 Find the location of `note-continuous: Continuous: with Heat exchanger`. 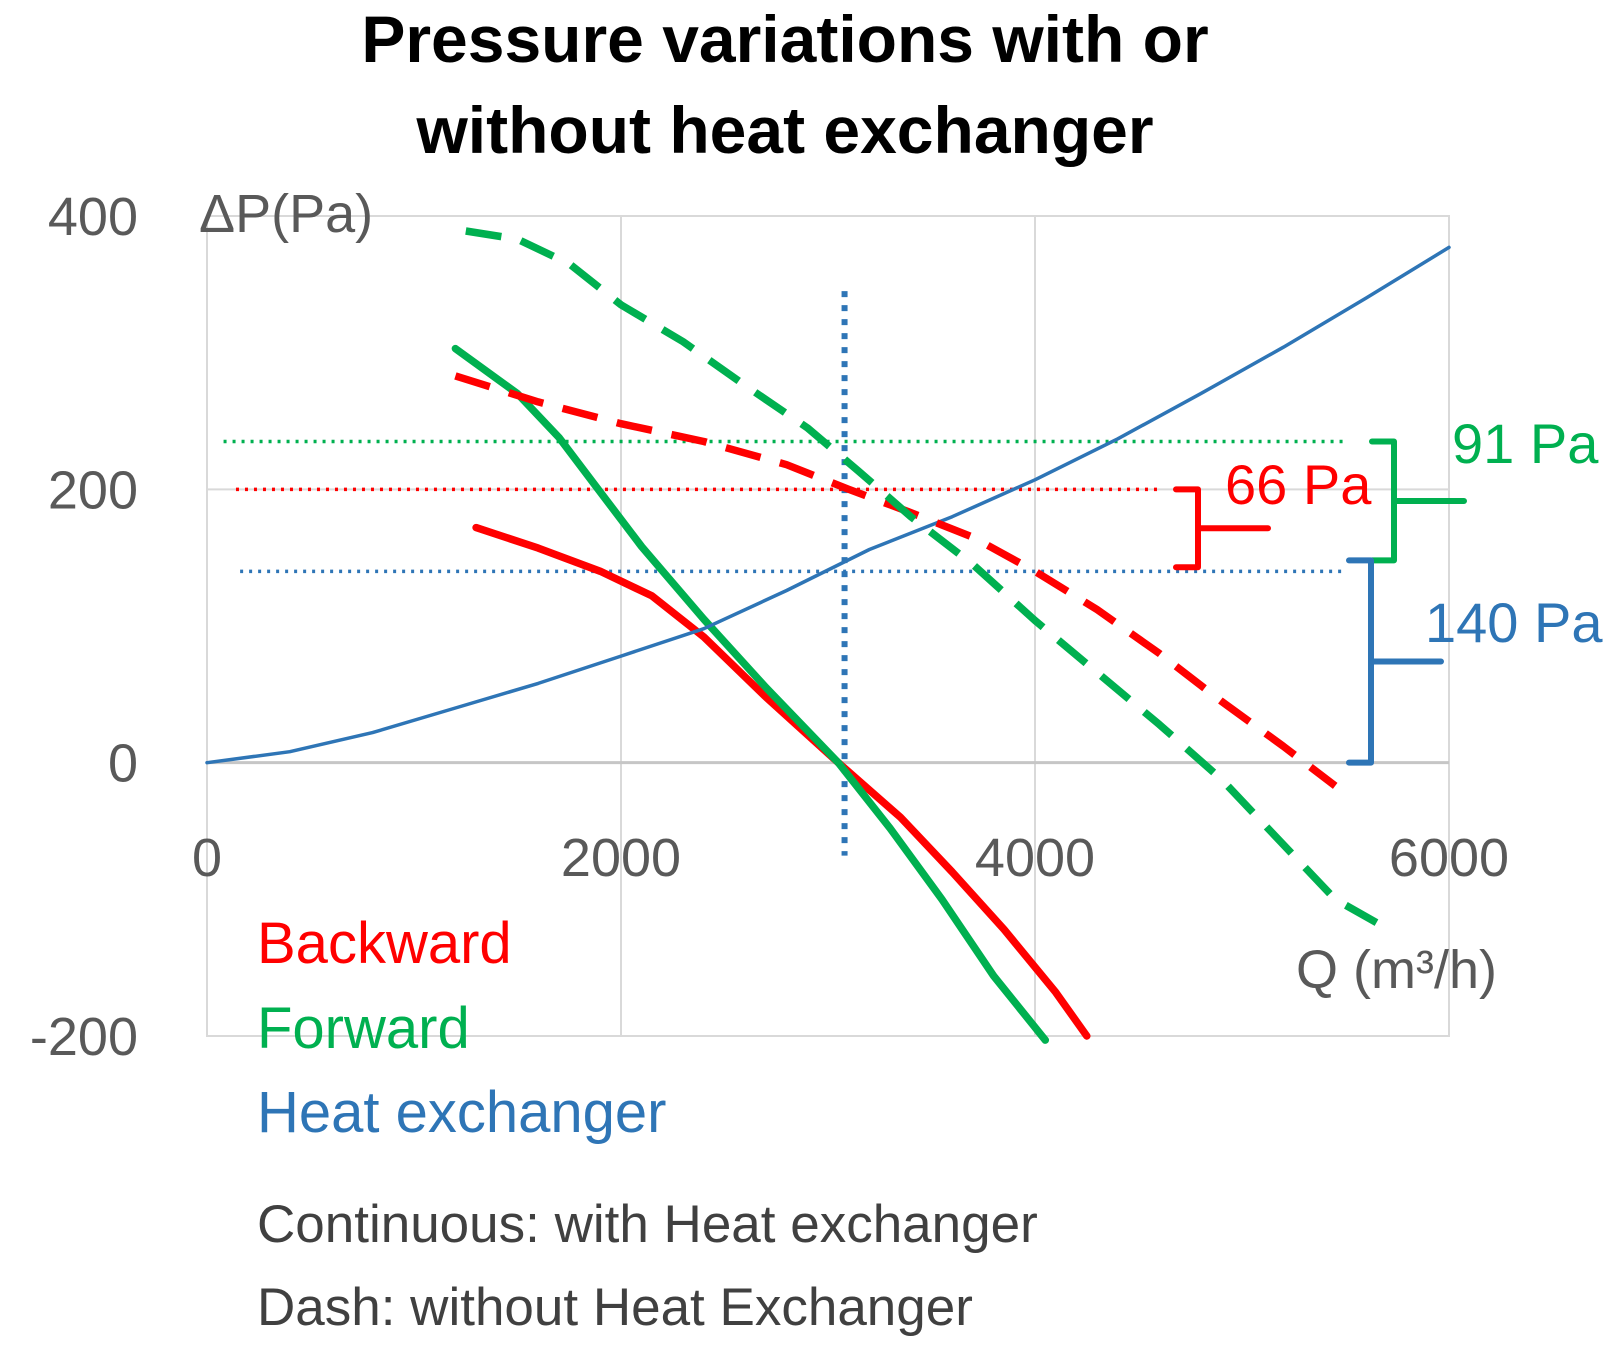

note-continuous: Continuous: with Heat exchanger is located at coordinates (647, 1224).